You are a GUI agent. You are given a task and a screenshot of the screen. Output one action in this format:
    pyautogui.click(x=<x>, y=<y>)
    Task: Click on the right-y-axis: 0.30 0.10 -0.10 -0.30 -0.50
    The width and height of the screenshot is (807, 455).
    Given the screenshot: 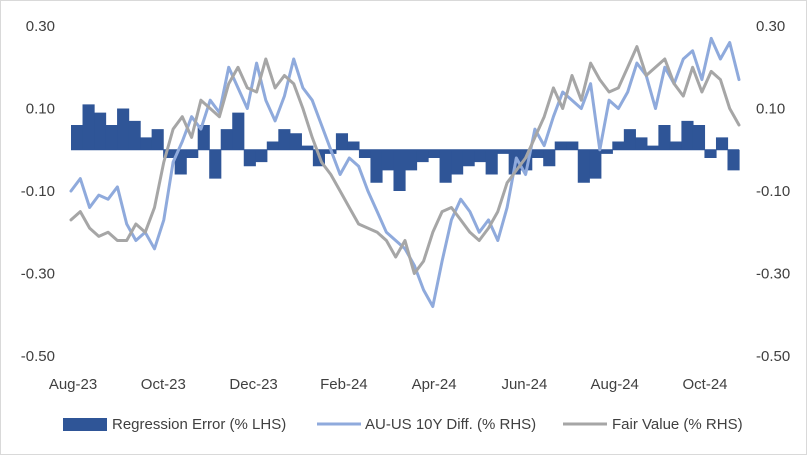 What is the action you would take?
    pyautogui.click(x=773, y=191)
    